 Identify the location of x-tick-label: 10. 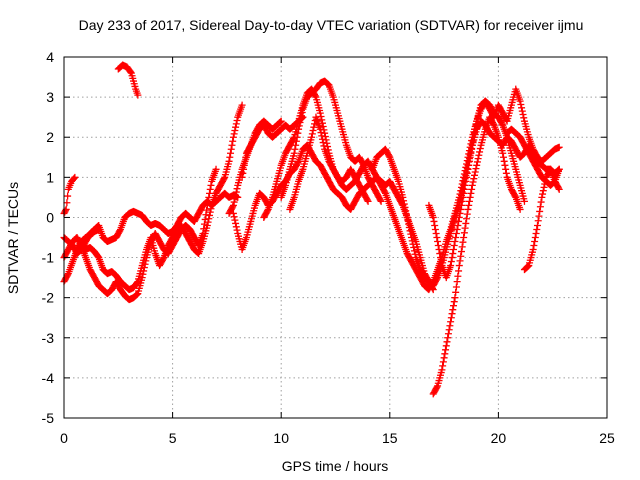
(281, 438).